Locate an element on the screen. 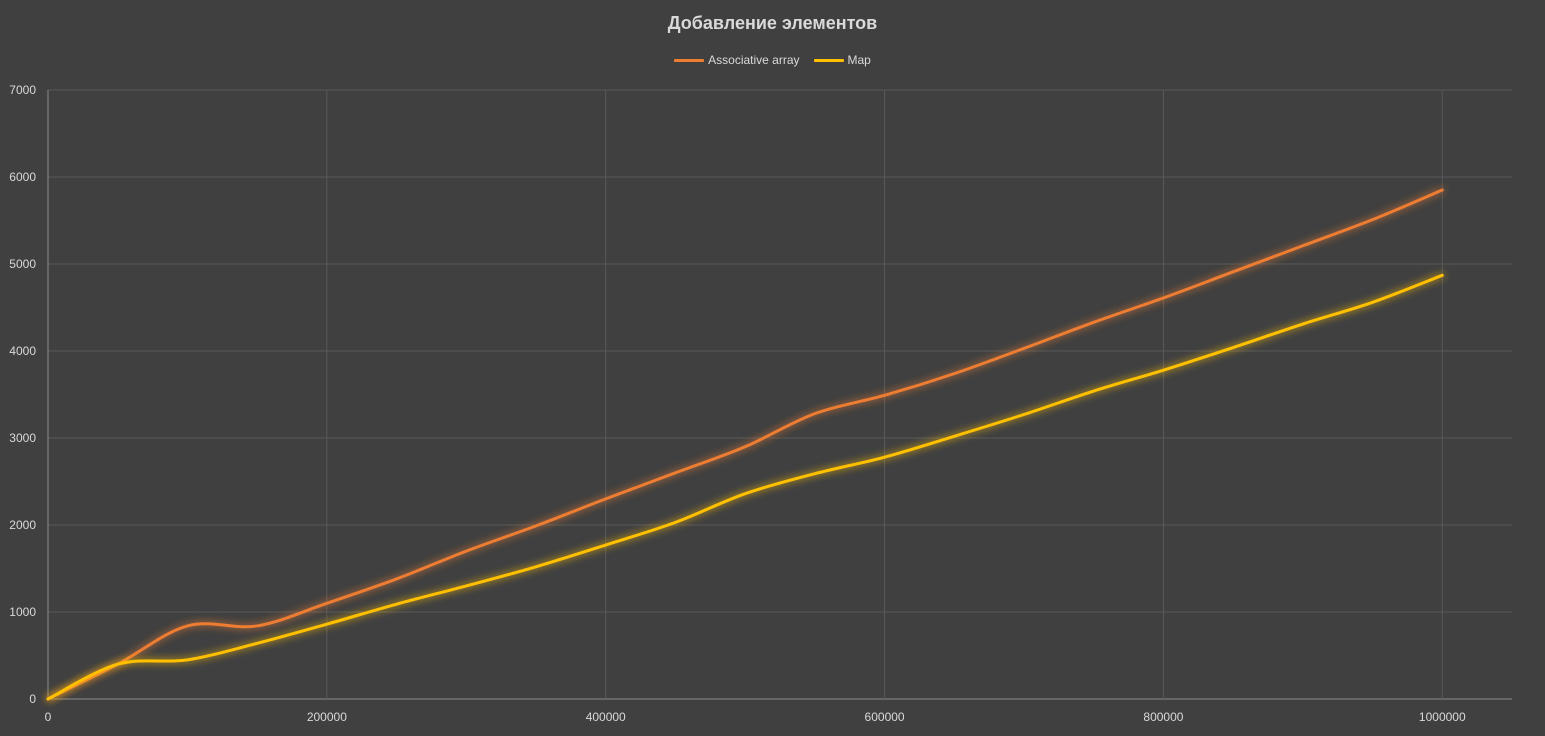 This screenshot has width=1545, height=736. legend-item-map: Map is located at coordinates (842, 60).